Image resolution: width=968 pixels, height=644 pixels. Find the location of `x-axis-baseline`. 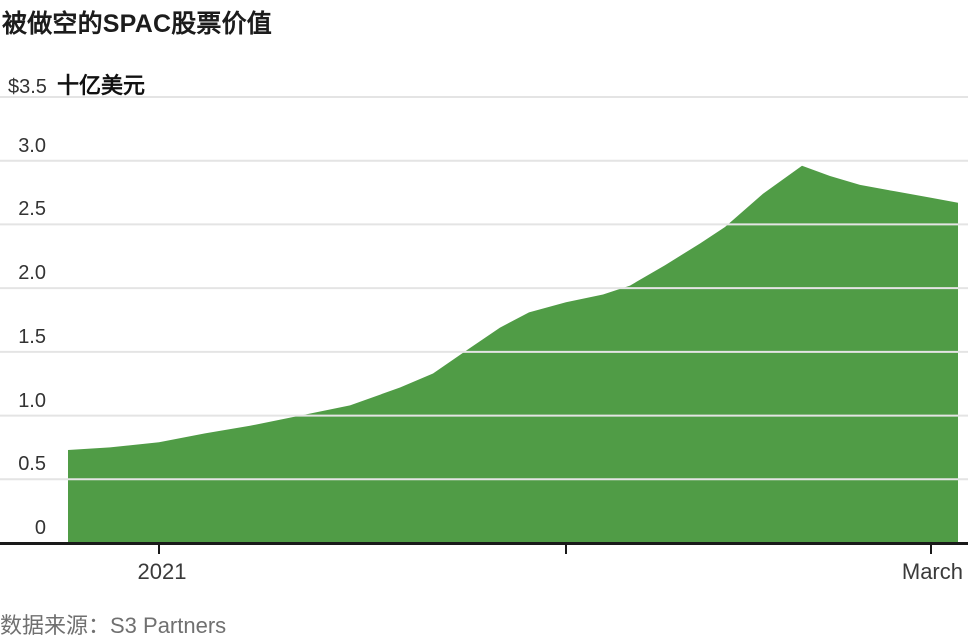

x-axis-baseline is located at coordinates (484, 543).